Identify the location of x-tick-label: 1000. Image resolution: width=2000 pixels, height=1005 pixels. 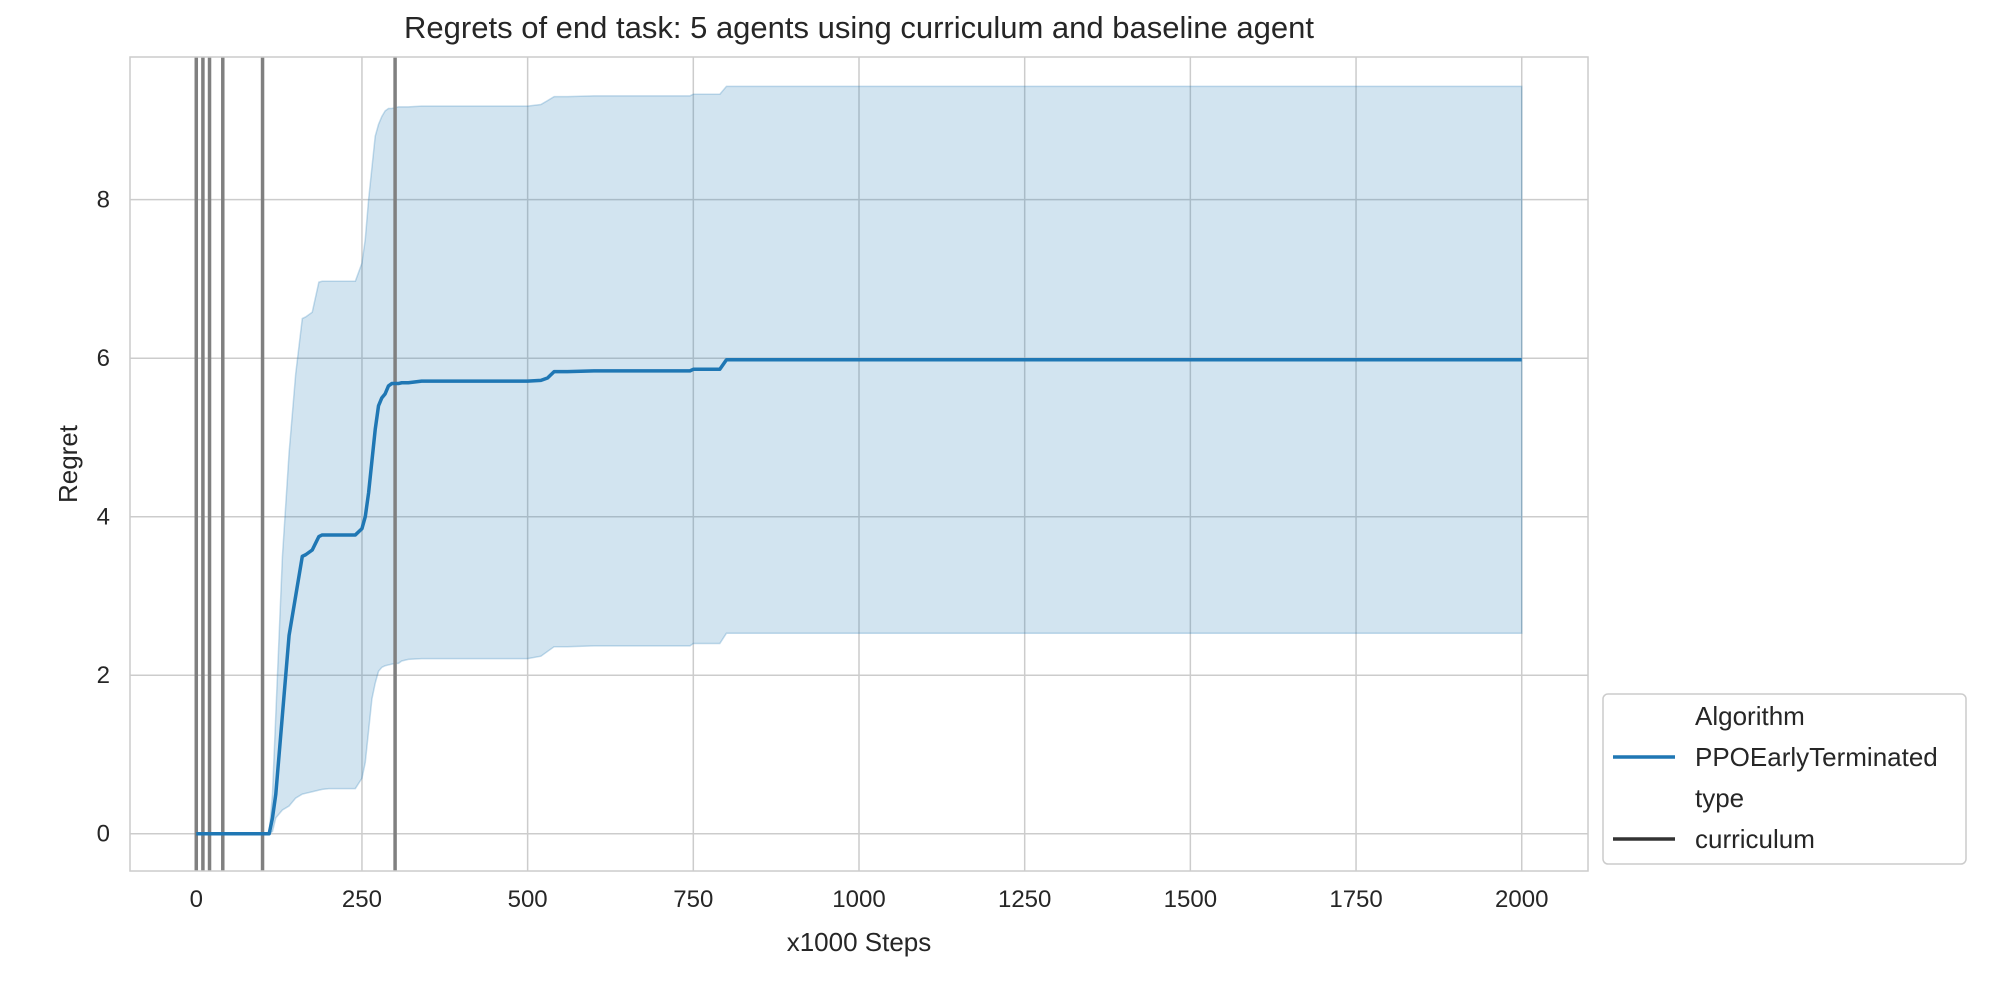
(858, 899).